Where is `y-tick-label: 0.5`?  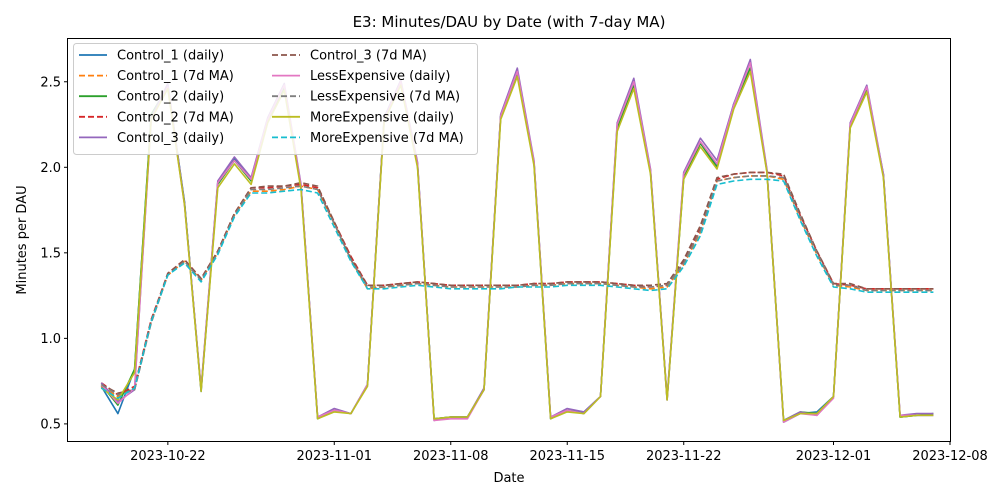 y-tick-label: 0.5 is located at coordinates (50, 424).